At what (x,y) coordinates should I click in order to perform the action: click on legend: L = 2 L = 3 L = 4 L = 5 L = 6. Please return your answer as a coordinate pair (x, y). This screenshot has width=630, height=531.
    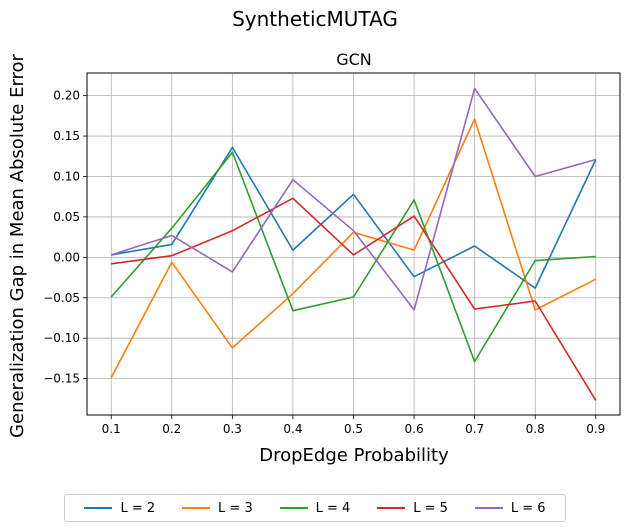
    Looking at the image, I should click on (315, 508).